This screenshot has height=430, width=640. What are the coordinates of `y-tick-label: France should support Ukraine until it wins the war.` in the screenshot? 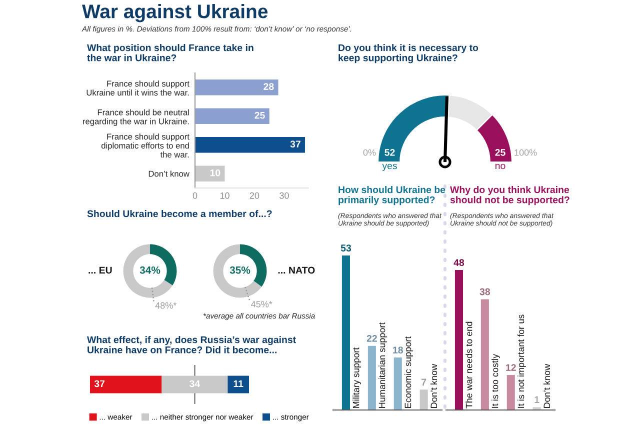 It's located at (138, 88).